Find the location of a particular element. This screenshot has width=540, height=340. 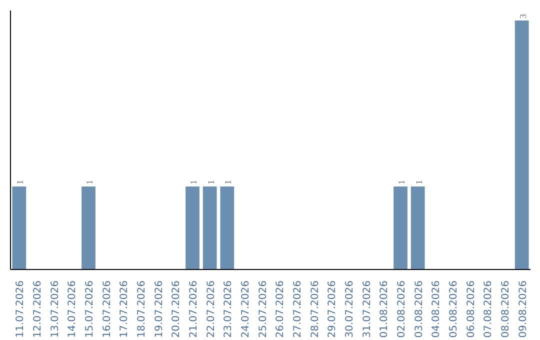

x-tick-label: 13.07.2026 is located at coordinates (55, 309).